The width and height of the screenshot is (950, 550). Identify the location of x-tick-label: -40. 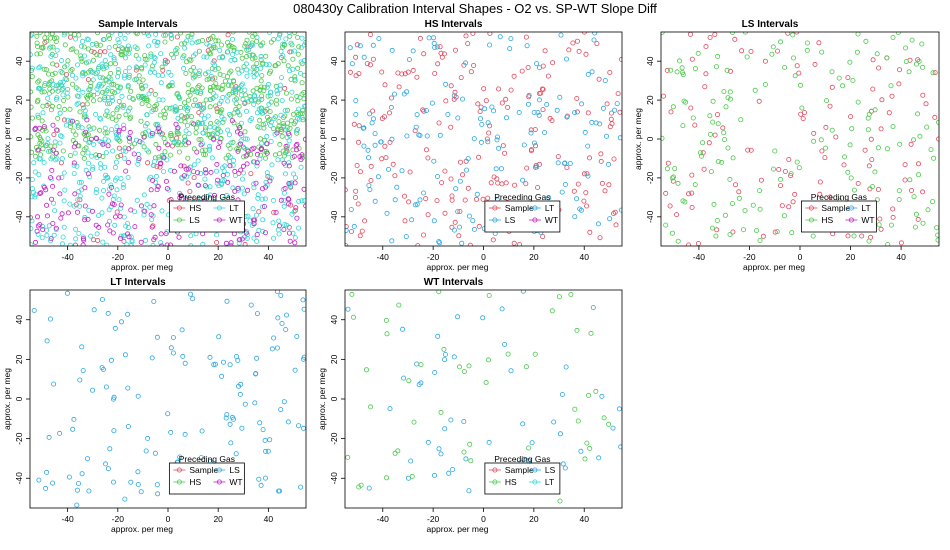
(383, 519).